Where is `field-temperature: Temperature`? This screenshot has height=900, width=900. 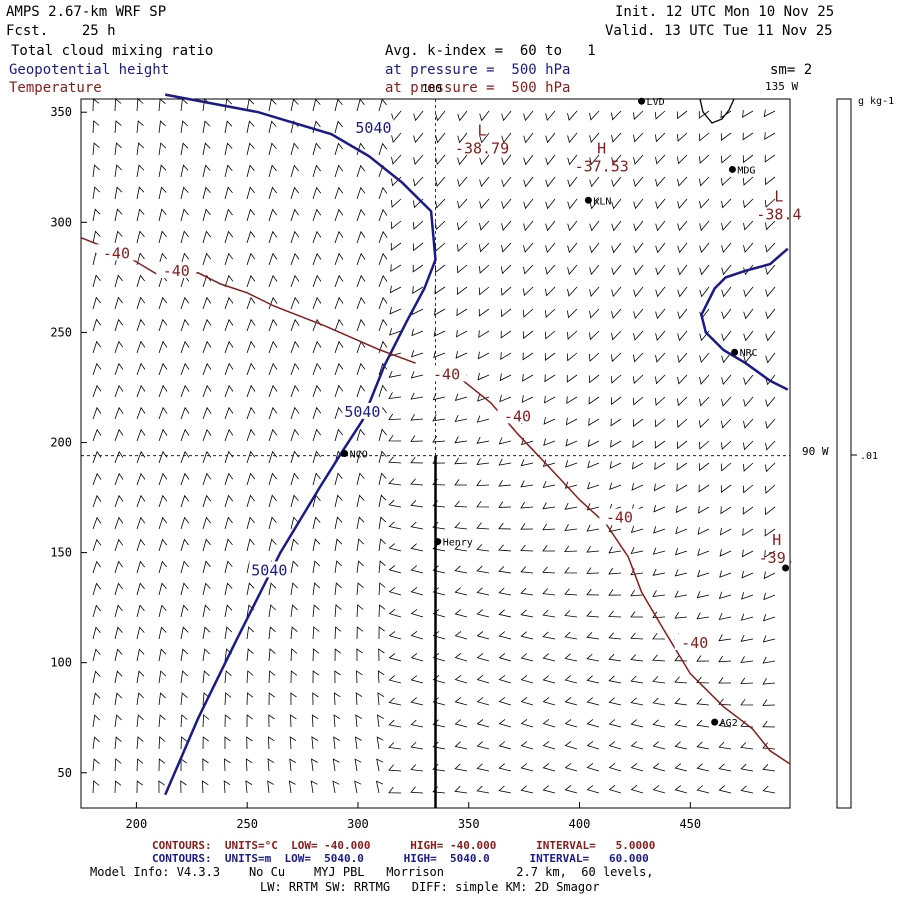
field-temperature: Temperature is located at coordinates (55, 88).